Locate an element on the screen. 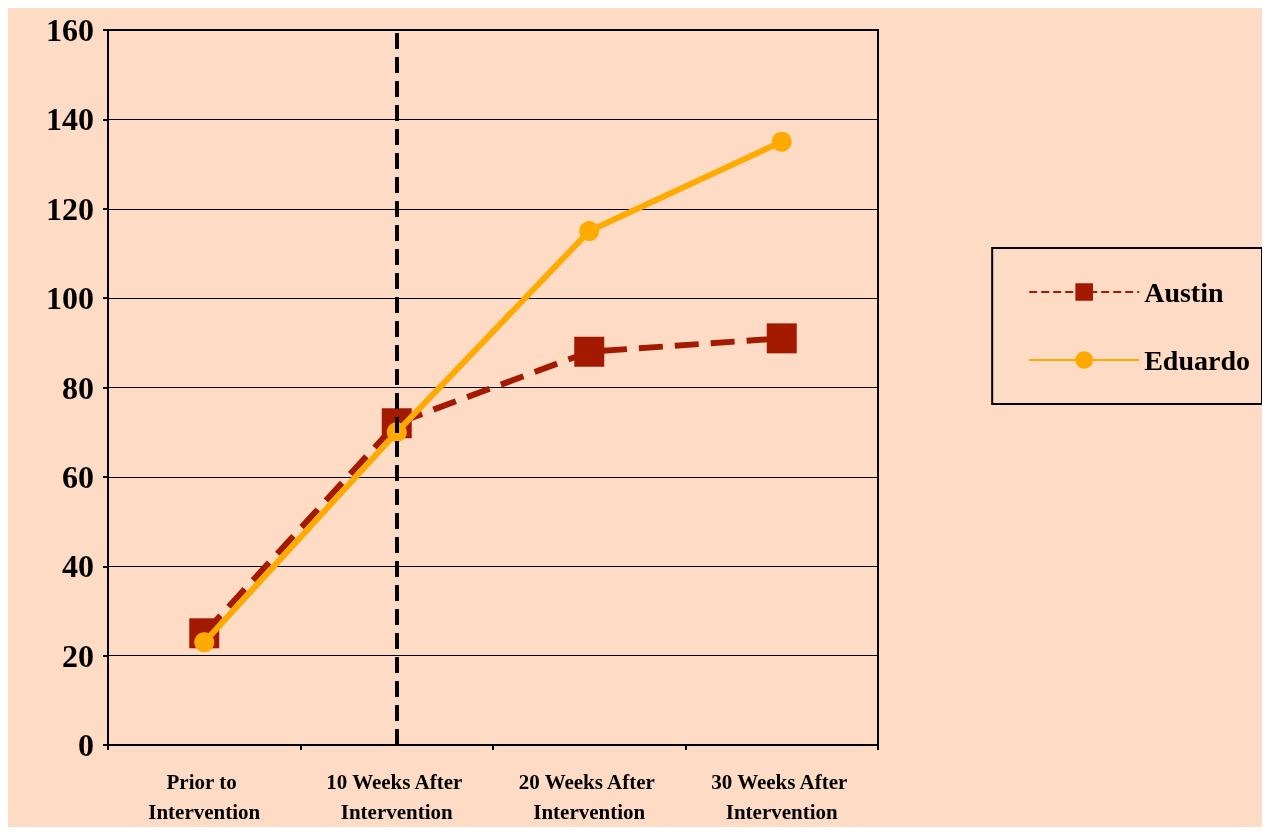 This screenshot has height=835, width=1270. y-tick-label: 60 is located at coordinates (78, 476).